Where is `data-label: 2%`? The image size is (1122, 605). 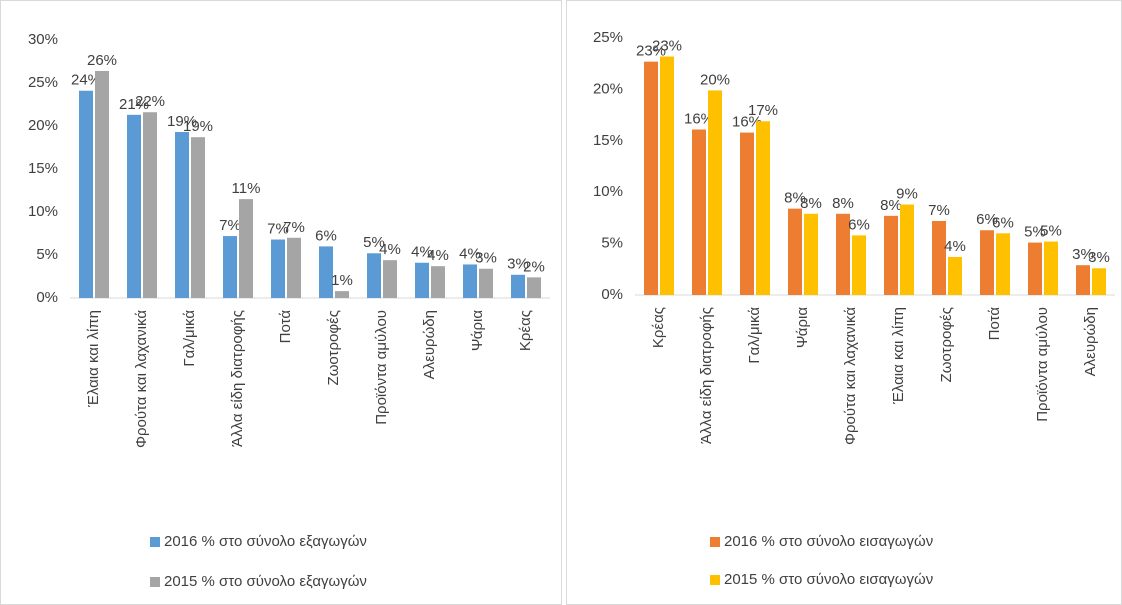
data-label: 2% is located at coordinates (534, 266).